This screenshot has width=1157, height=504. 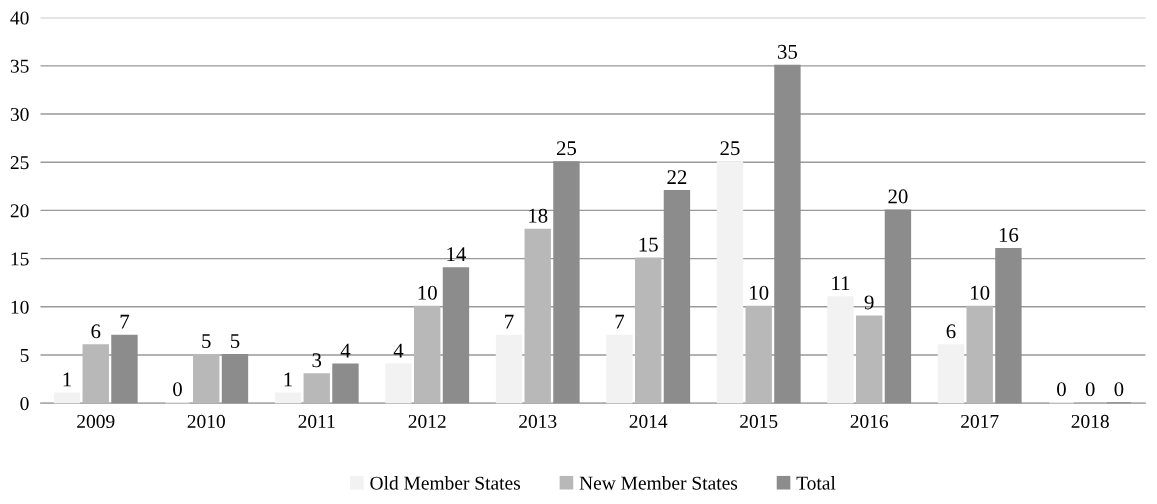 What do you see at coordinates (445, 483) in the screenshot?
I see `legend-label: Old Member States` at bounding box center [445, 483].